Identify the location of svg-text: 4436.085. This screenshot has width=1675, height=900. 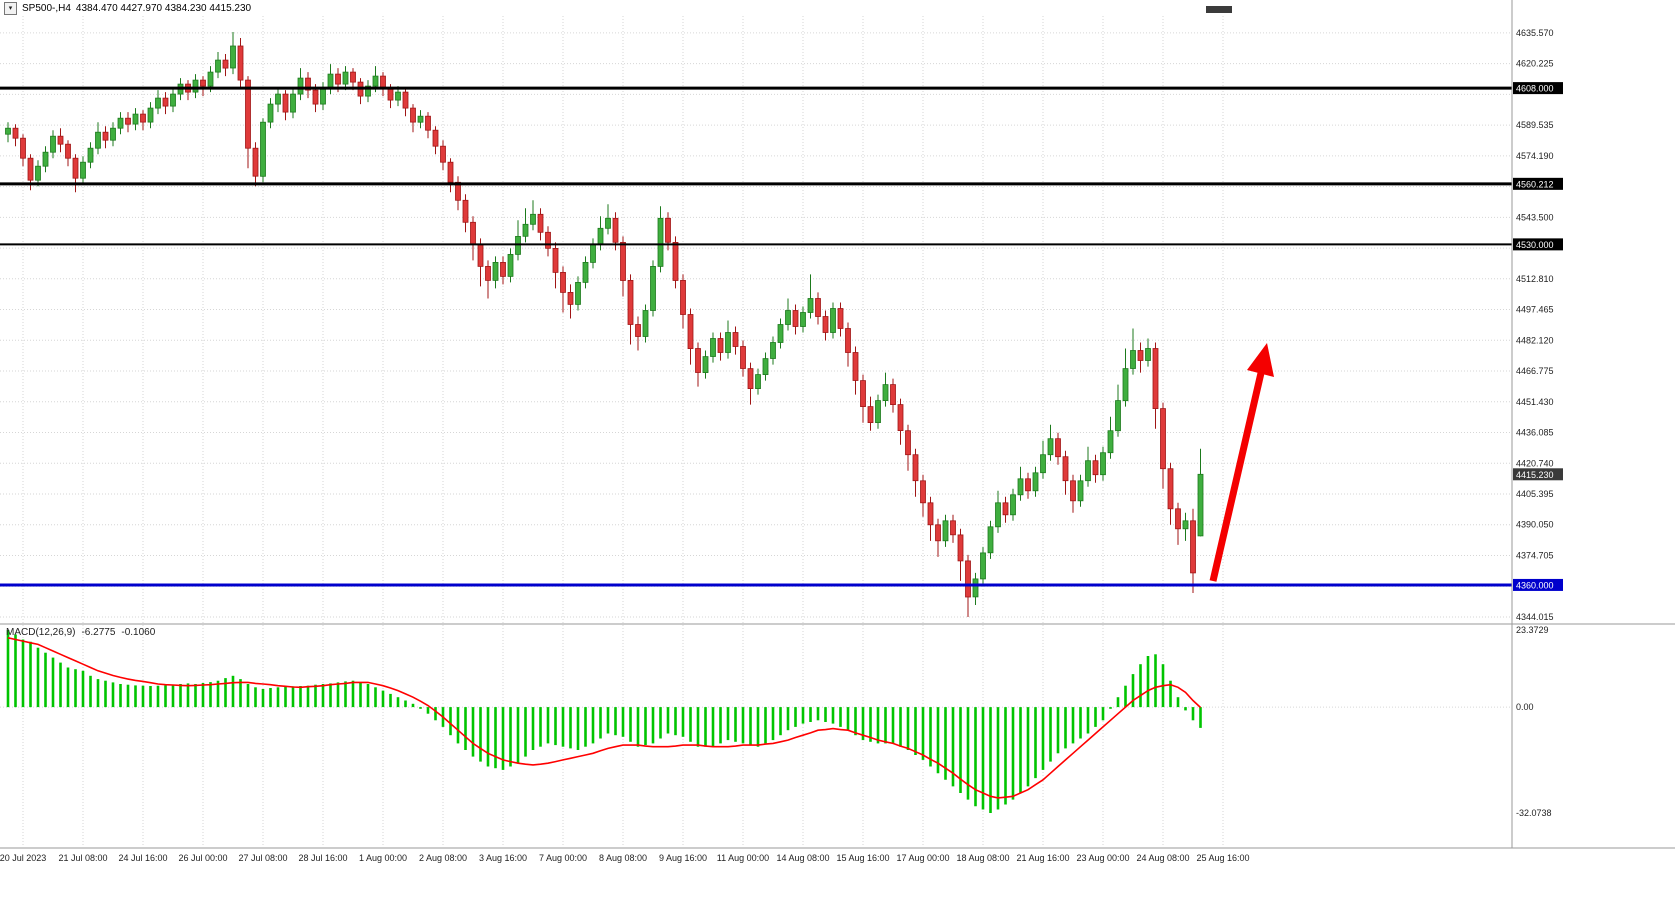
(1535, 433).